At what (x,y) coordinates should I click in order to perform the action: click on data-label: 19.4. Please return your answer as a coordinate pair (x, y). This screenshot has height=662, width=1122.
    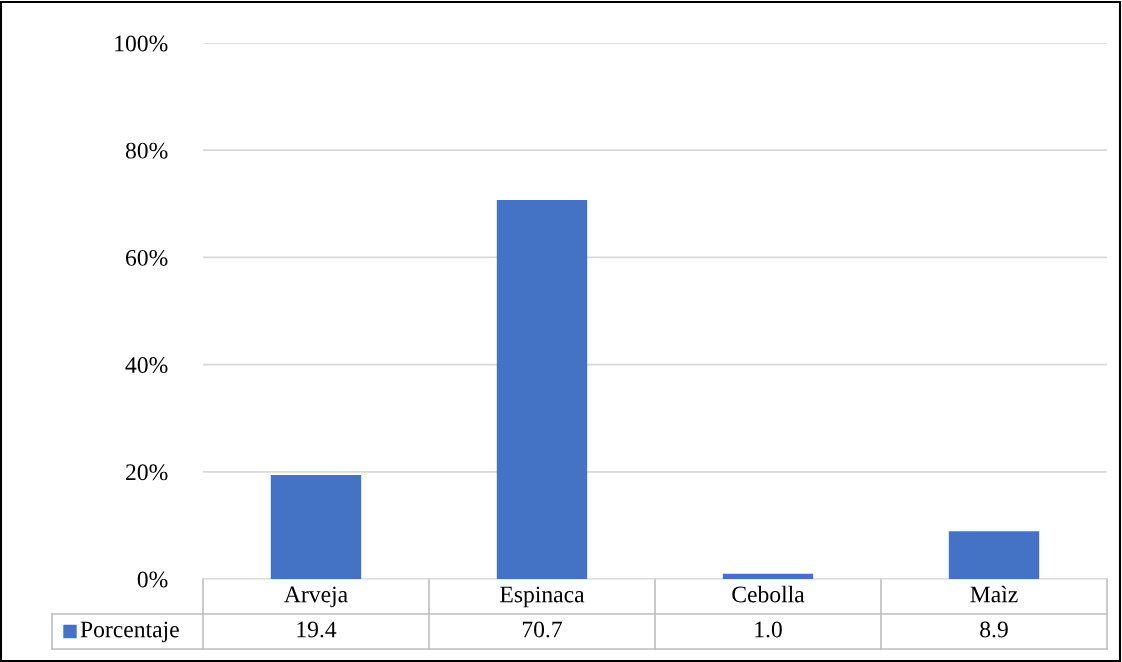
    Looking at the image, I should click on (317, 629).